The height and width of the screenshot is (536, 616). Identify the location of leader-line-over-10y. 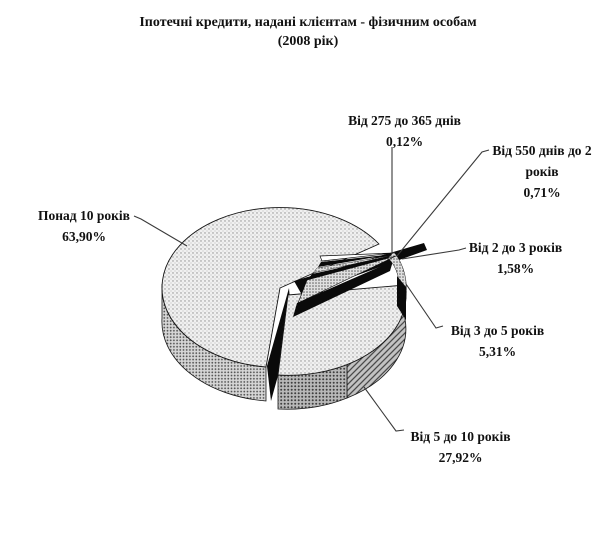
(160, 231).